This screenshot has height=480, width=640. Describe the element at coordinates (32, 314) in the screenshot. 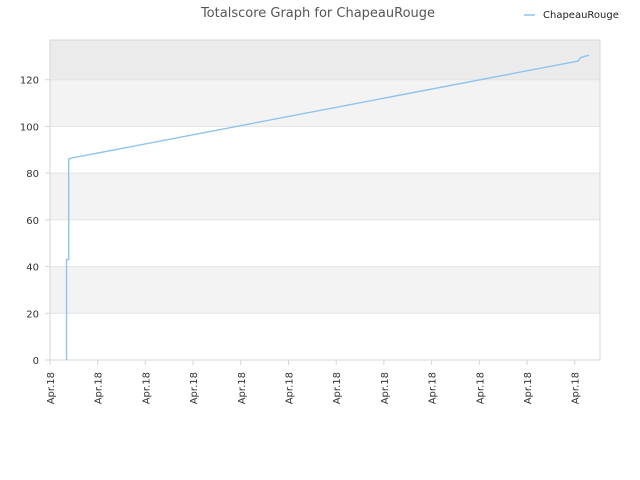

I see `y-tick-label: 20` at that location.